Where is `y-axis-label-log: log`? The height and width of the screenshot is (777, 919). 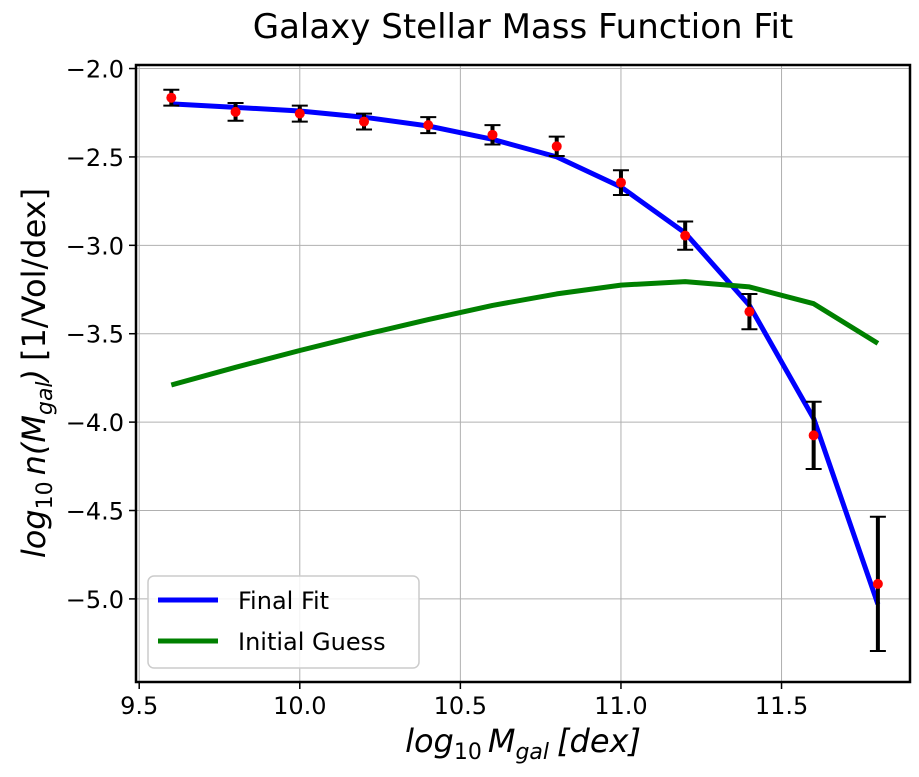 y-axis-label-log: log is located at coordinates (34, 533).